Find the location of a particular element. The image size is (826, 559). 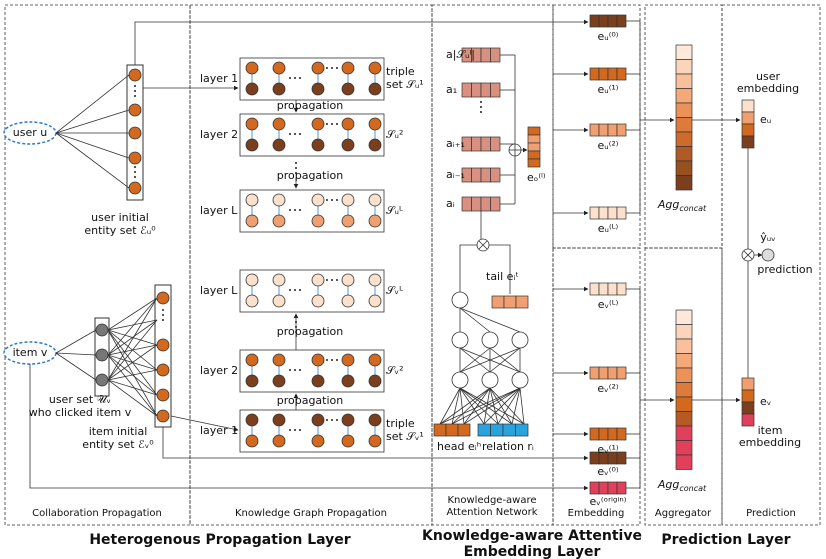

panel-label: Embedding is located at coordinates (596, 513).